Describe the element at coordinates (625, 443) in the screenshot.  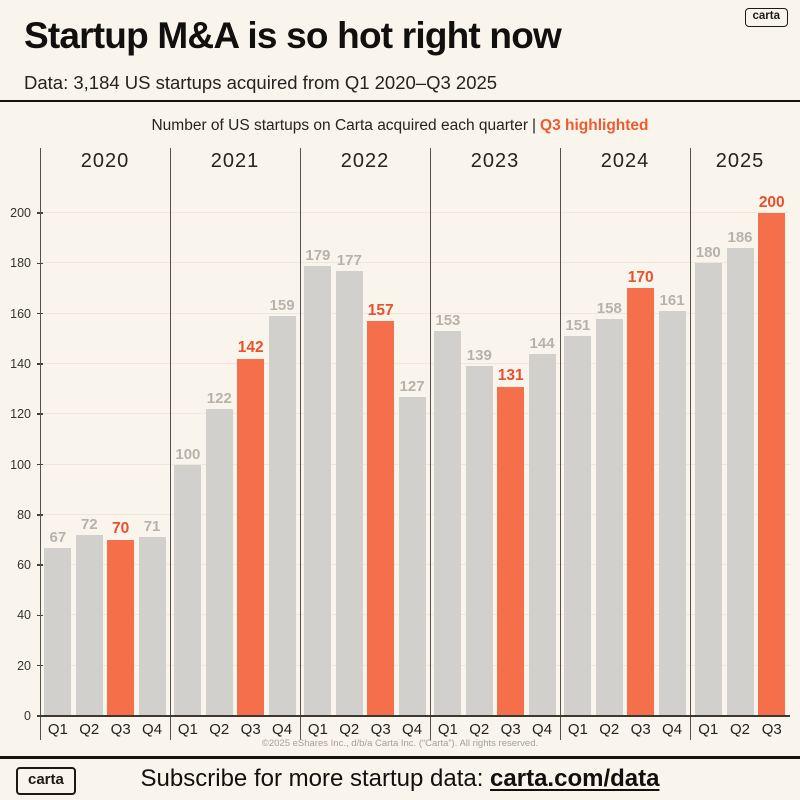
I see `year-group-2024: 2024 151 Q1 158 Q2 170 Q3 161 Q4` at that location.